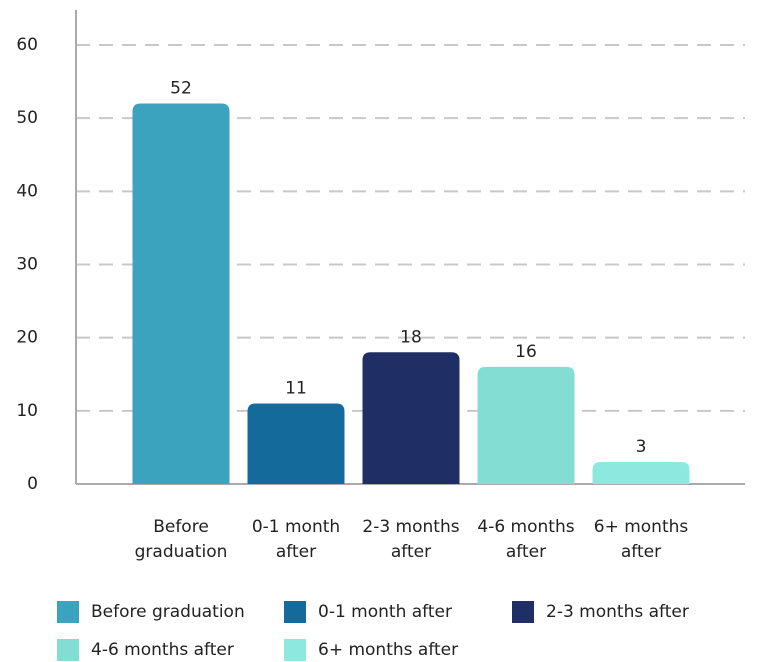  What do you see at coordinates (27, 411) in the screenshot?
I see `y-tick-label: 10` at bounding box center [27, 411].